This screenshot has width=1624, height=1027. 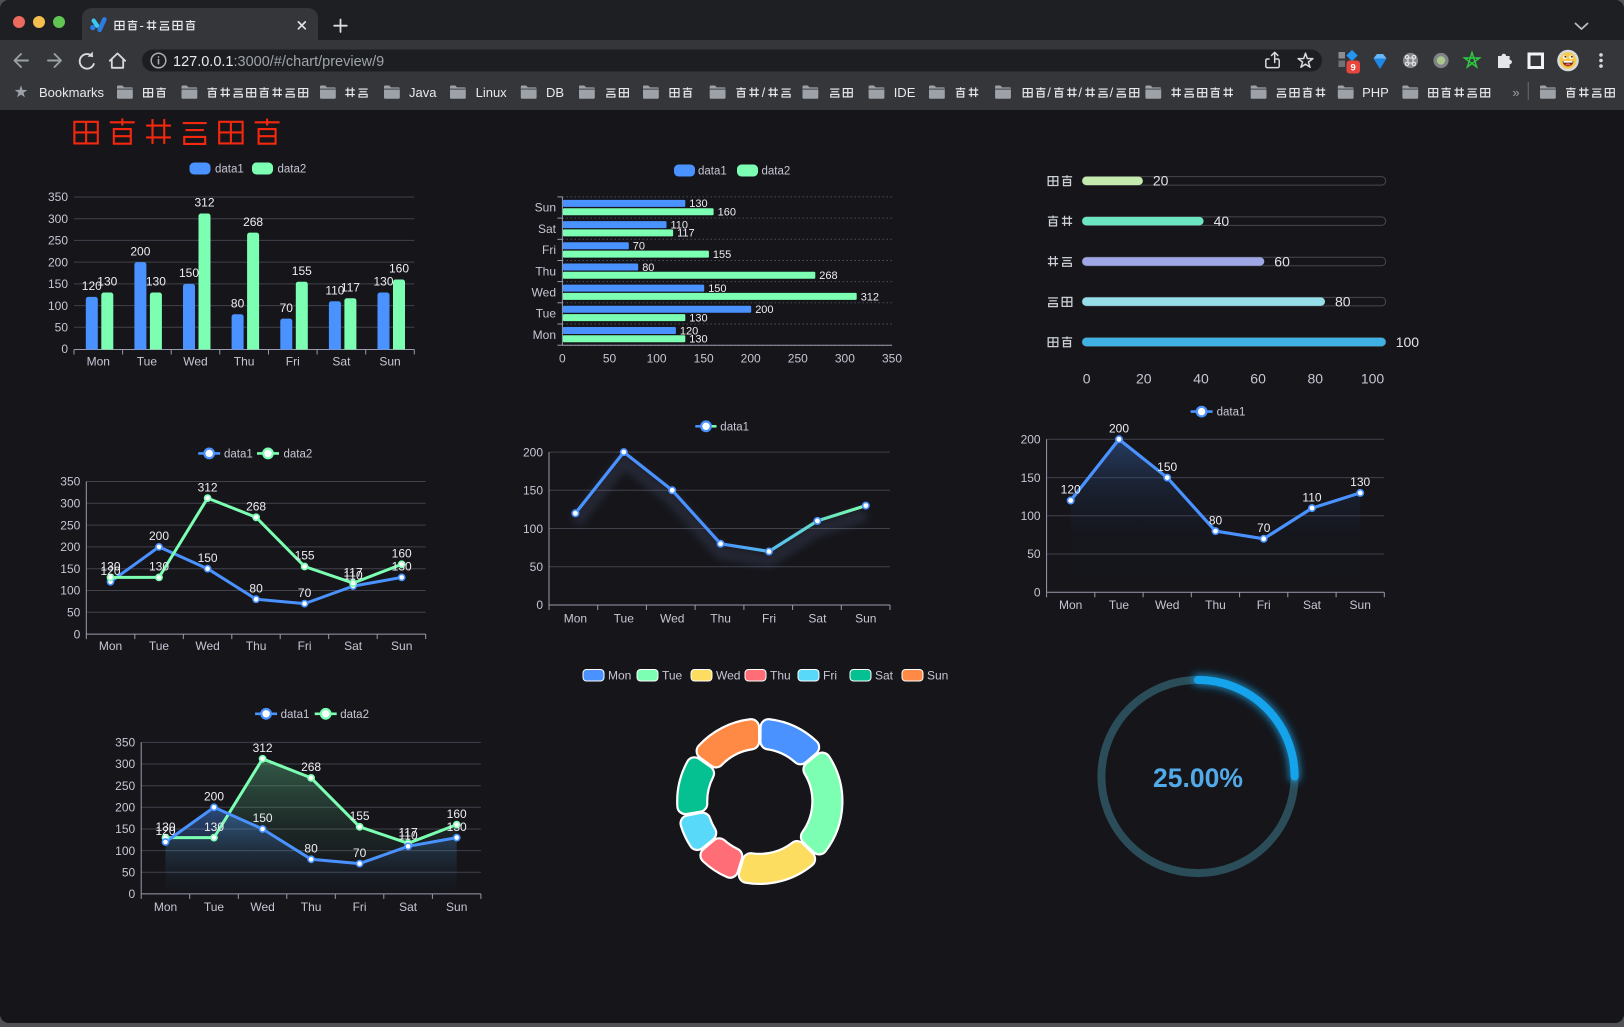 I want to click on svg-text: PHP, so click(x=1375, y=92).